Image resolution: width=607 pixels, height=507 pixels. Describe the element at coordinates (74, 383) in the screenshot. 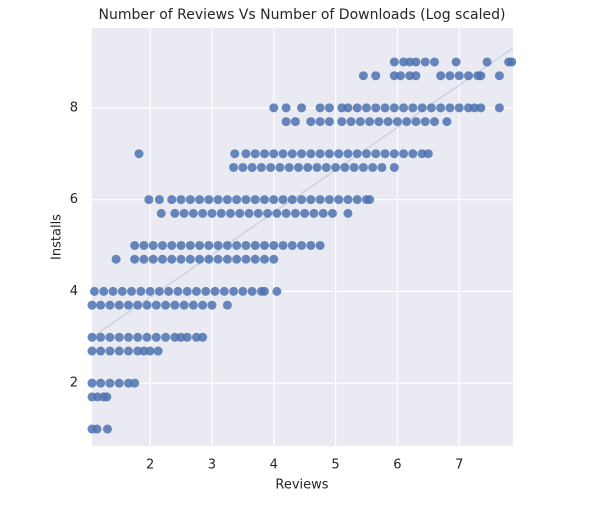

I see `y-tick-label: 2` at that location.